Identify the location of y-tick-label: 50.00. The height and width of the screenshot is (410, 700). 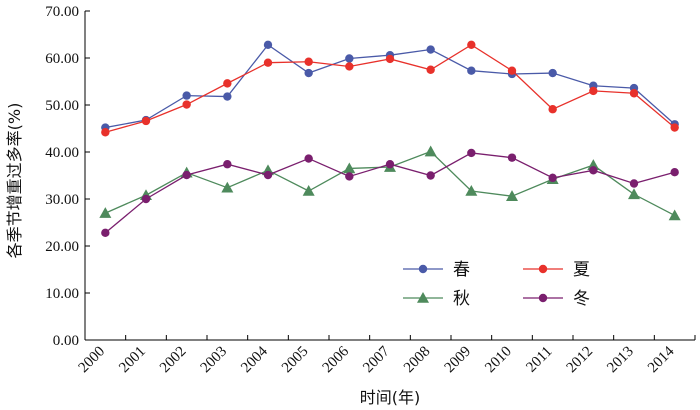
(62, 106).